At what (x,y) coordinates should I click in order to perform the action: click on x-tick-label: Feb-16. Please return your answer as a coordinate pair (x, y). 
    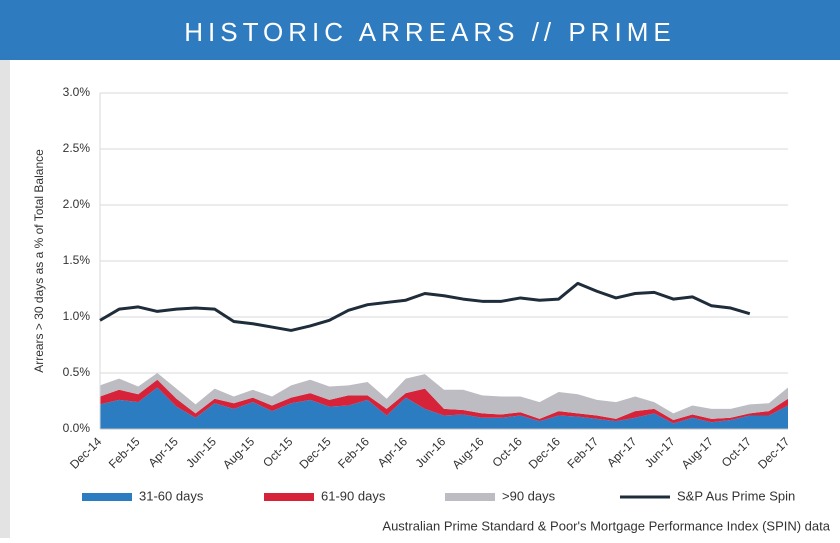
    Looking at the image, I should click on (353, 452).